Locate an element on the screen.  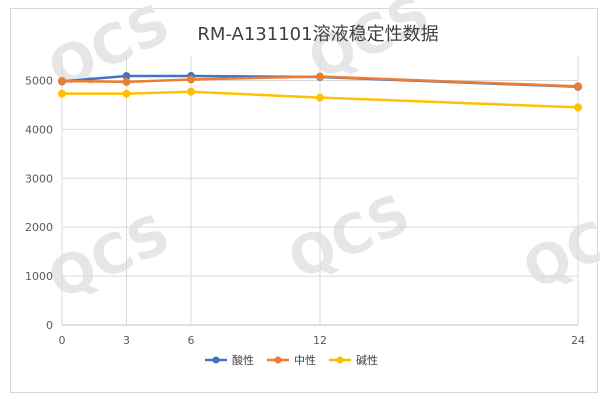
y-tick-label: 4000 is located at coordinates (39, 129).